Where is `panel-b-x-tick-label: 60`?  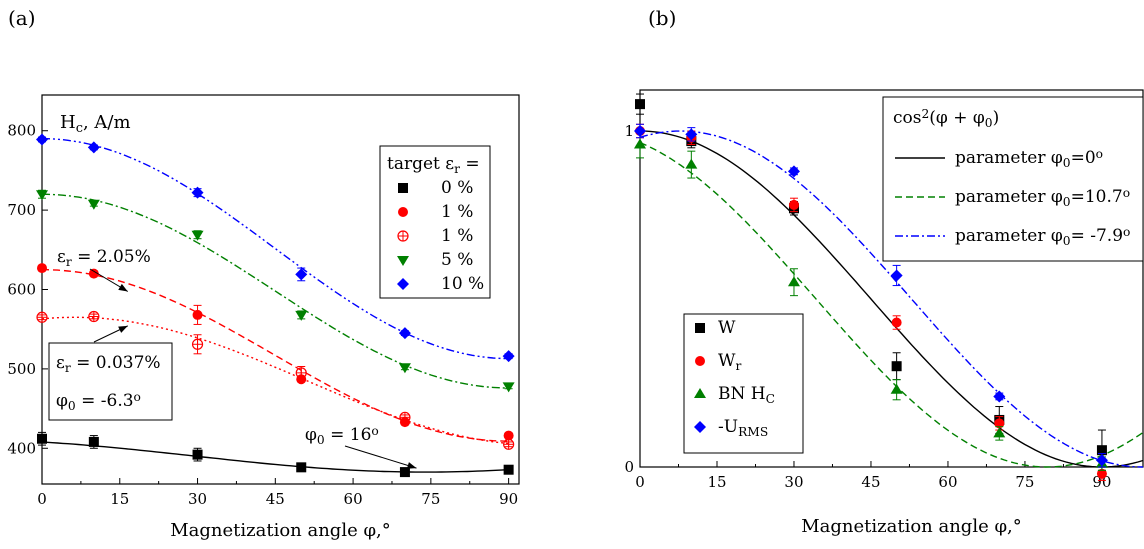
panel-b-x-tick-label: 60 is located at coordinates (947, 482).